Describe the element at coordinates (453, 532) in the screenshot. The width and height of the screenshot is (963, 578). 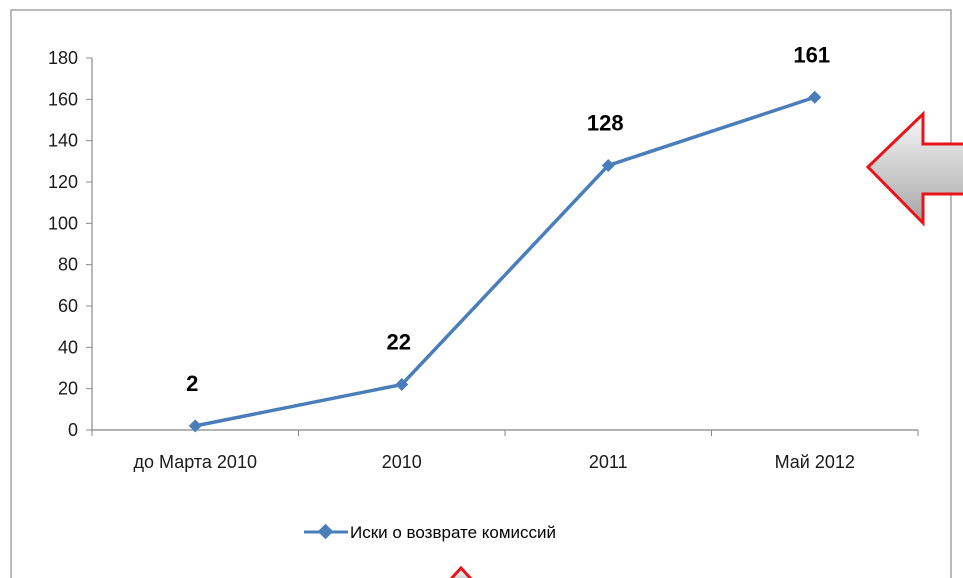
I see `legend-label: Иски о возврате комиссий` at that location.